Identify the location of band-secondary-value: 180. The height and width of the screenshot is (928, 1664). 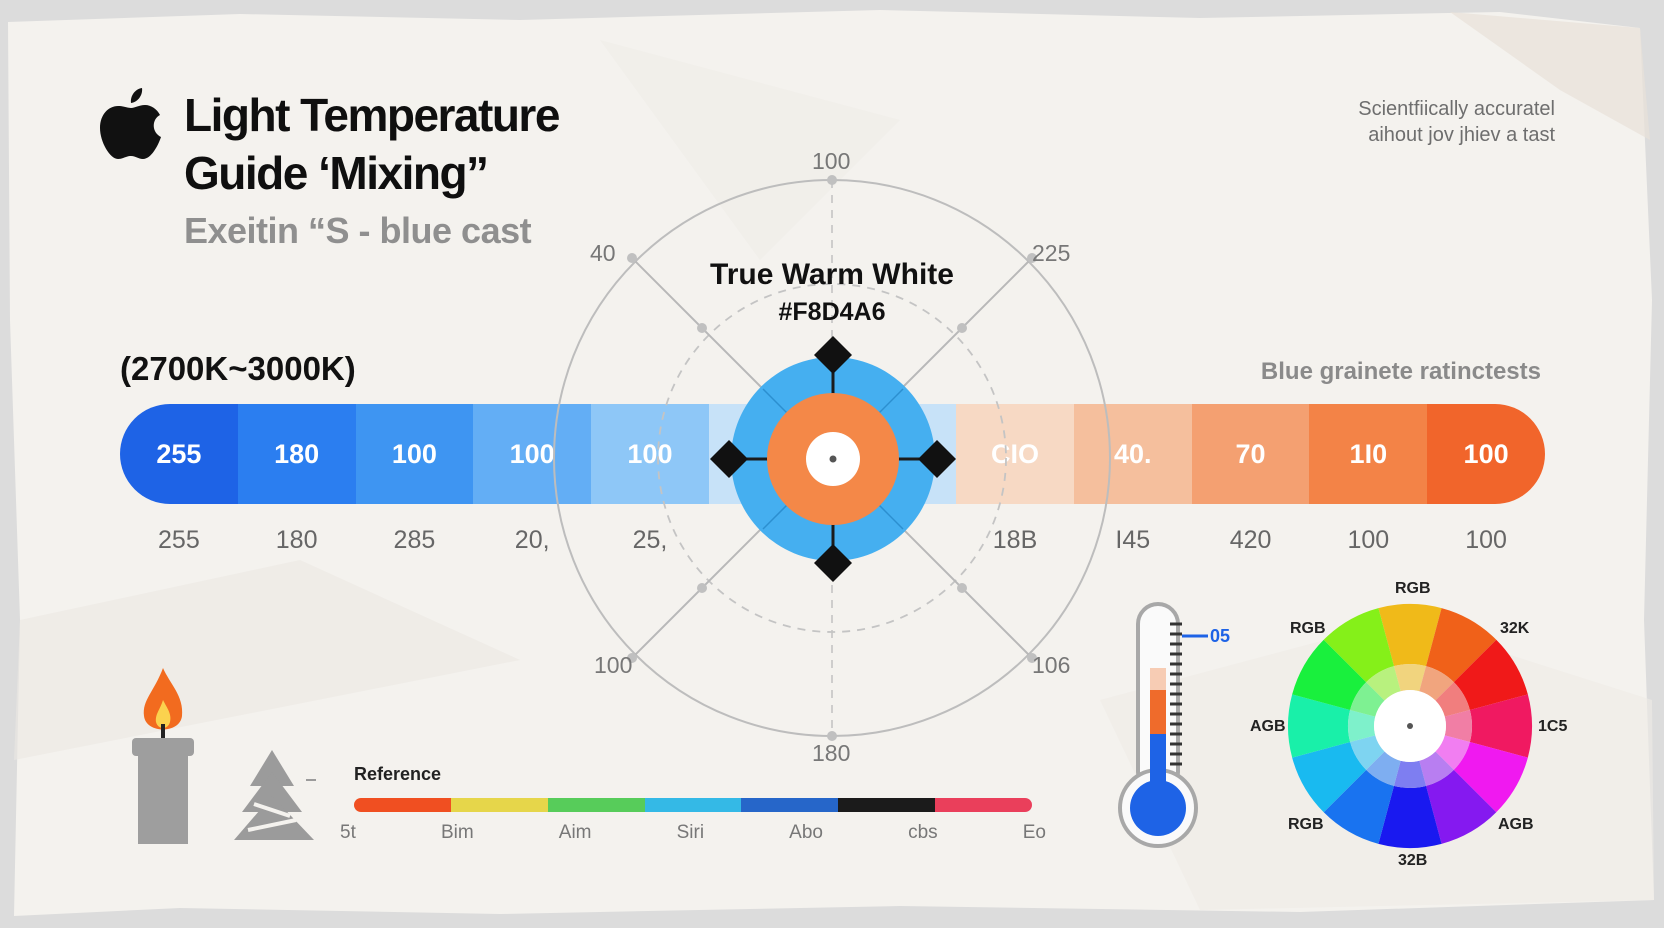
(296, 540).